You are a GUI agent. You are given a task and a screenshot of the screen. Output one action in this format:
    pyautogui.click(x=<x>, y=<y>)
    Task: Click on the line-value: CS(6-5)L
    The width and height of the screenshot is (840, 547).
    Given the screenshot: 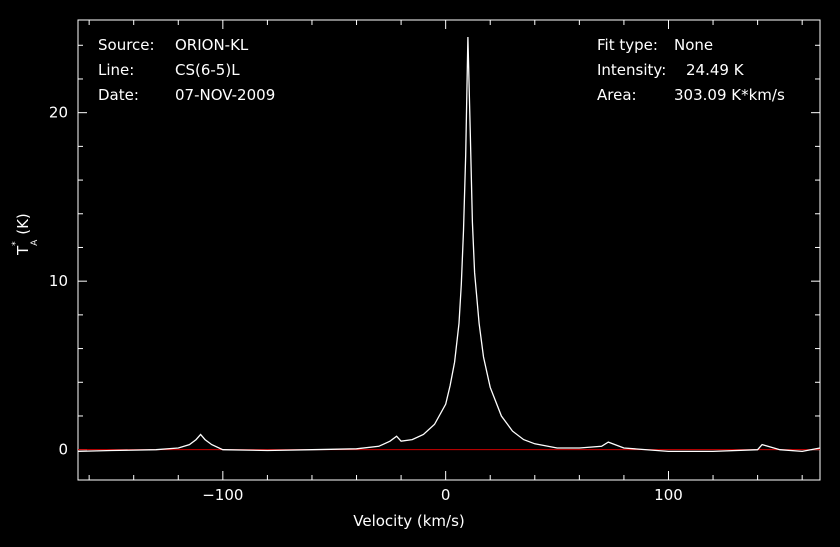 What is the action you would take?
    pyautogui.click(x=207, y=70)
    